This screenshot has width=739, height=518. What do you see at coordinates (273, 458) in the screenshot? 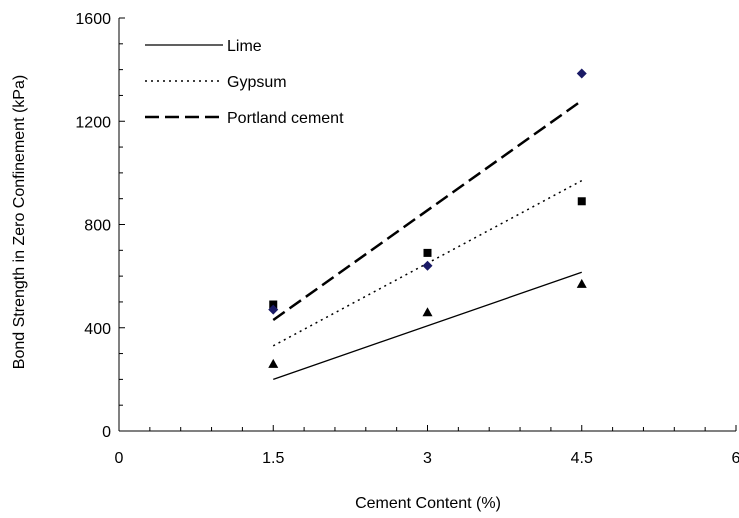
I see `x-tick-label: 1.5` at bounding box center [273, 458].